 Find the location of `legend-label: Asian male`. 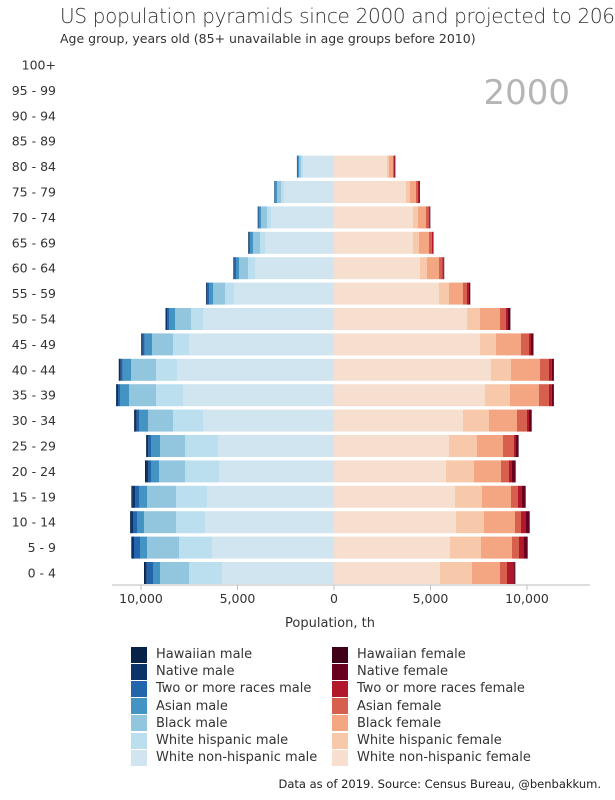

legend-label: Asian male is located at coordinates (192, 706).